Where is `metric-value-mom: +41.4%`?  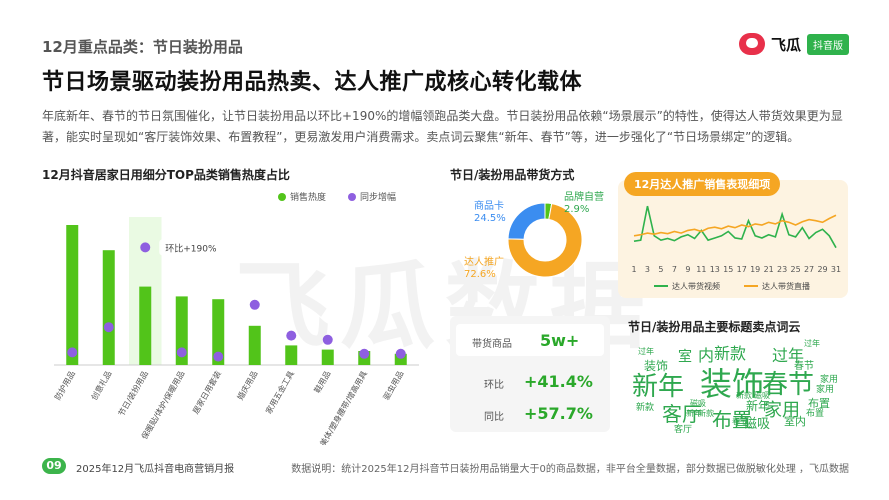
metric-value-mom: +41.4% is located at coordinates (558, 381).